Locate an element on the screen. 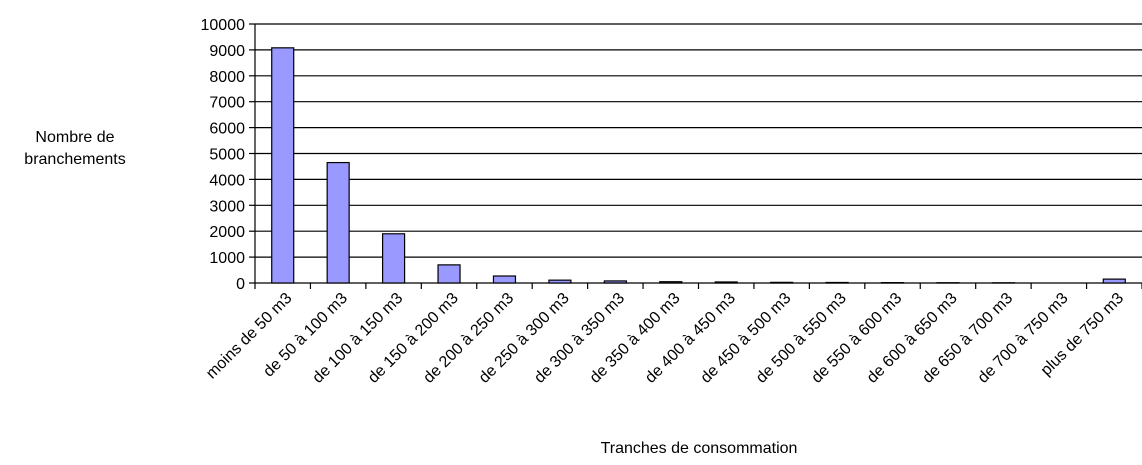 This screenshot has width=1142, height=465. y-axis-label-line-2: branchements is located at coordinates (75, 159).